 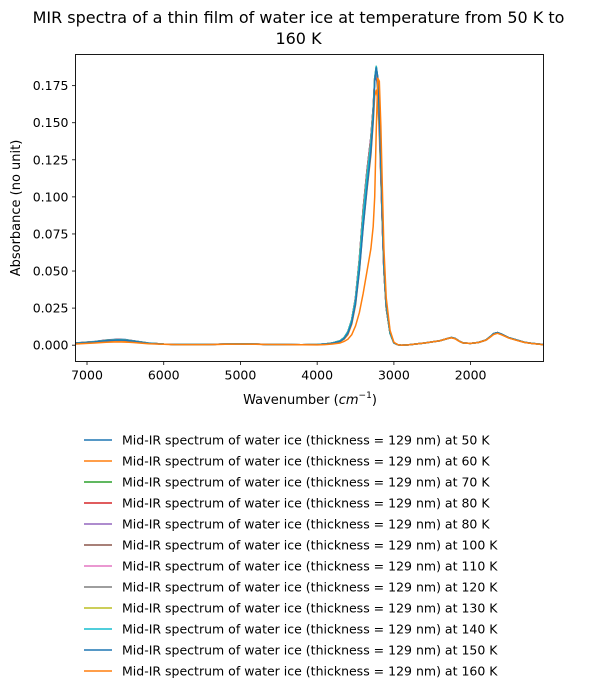 What do you see at coordinates (51, 85) in the screenshot?
I see `y-tick-label: 0.175` at bounding box center [51, 85].